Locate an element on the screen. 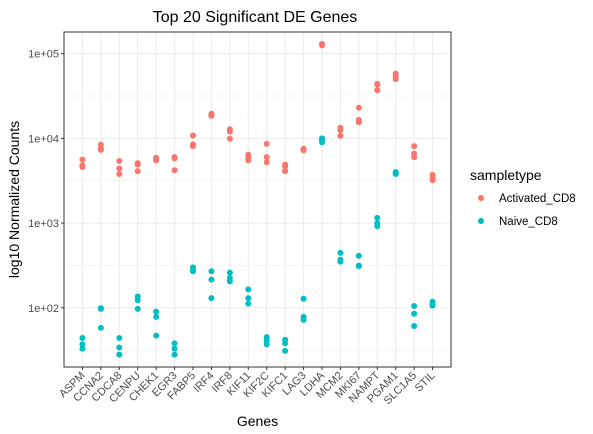 The width and height of the screenshot is (593, 434). y-tick-label: 1e+03 is located at coordinates (43, 224).